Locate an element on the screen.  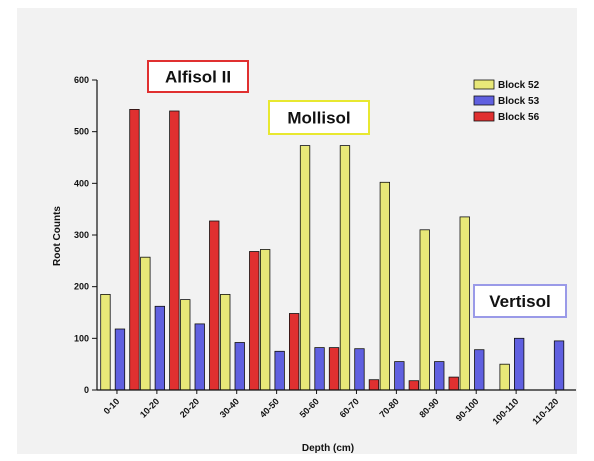
x-tick-label: 0-10 is located at coordinates (112, 406).